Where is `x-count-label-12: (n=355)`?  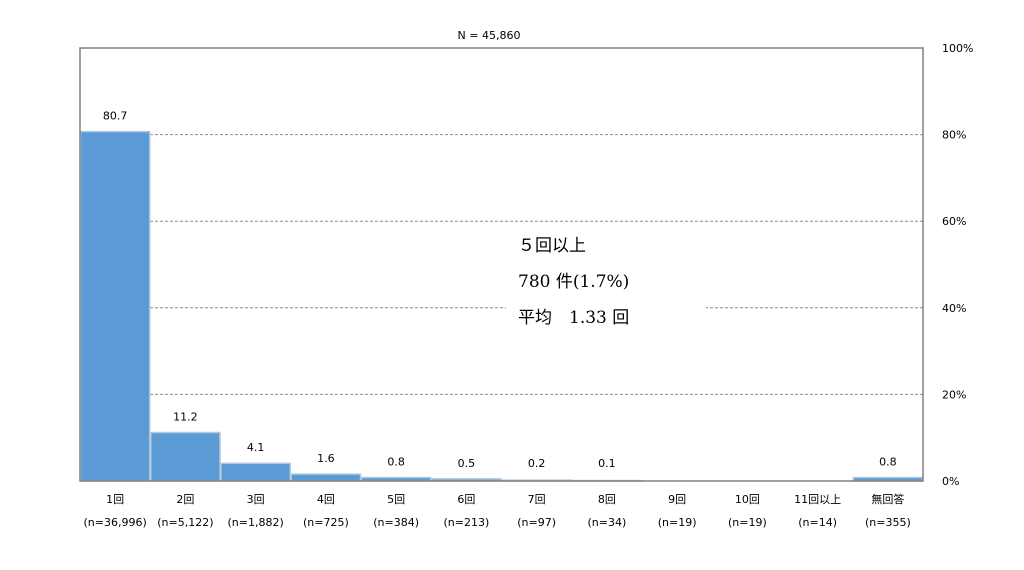
x-count-label-12: (n=355) is located at coordinates (888, 522).